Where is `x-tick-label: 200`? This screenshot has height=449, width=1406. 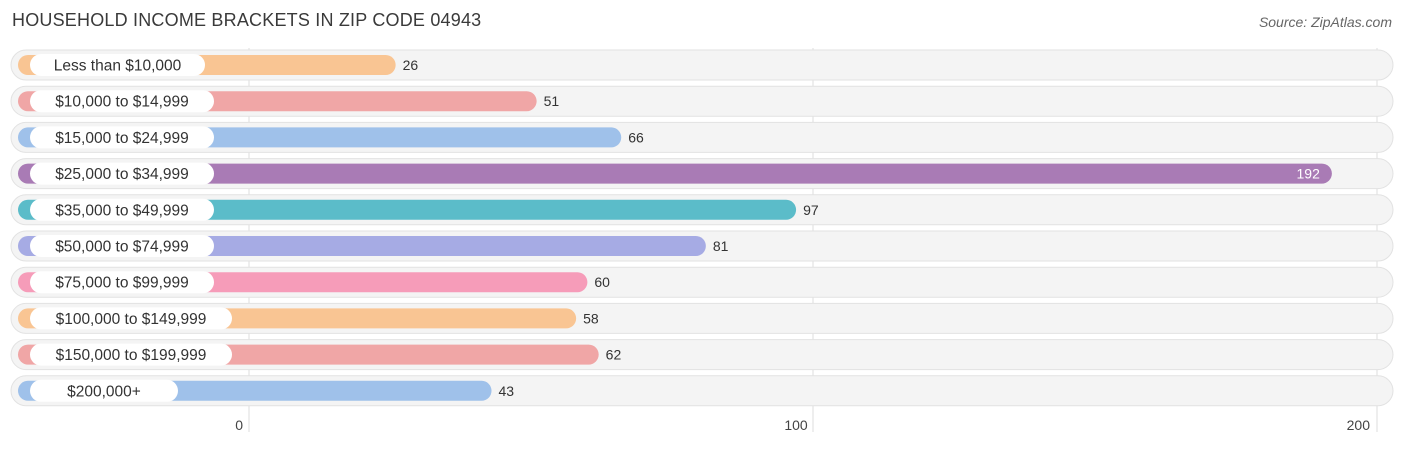
x-tick-label: 200 is located at coordinates (1359, 425).